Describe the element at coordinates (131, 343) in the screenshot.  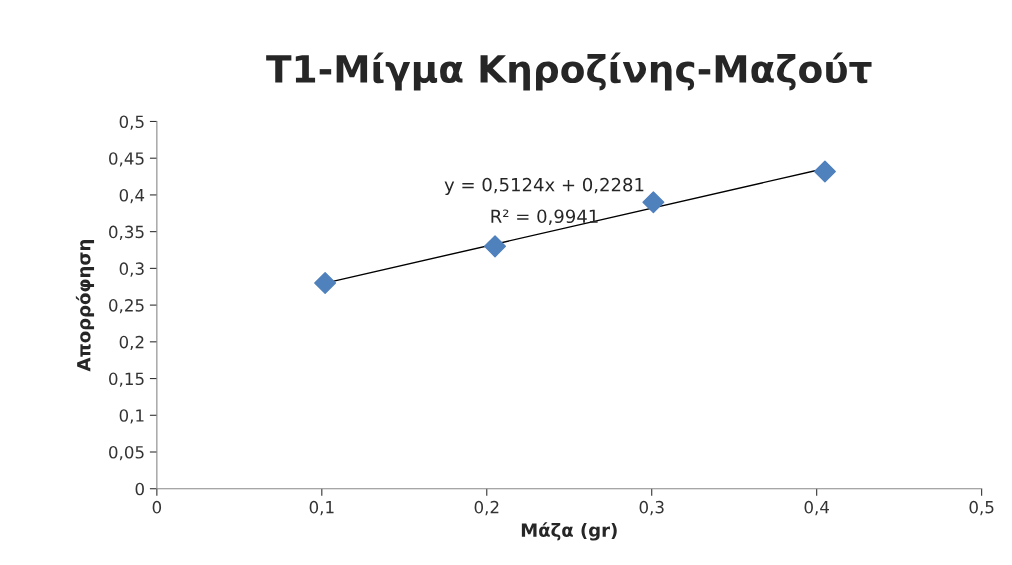
I see `y-tick-label: 0,2` at that location.